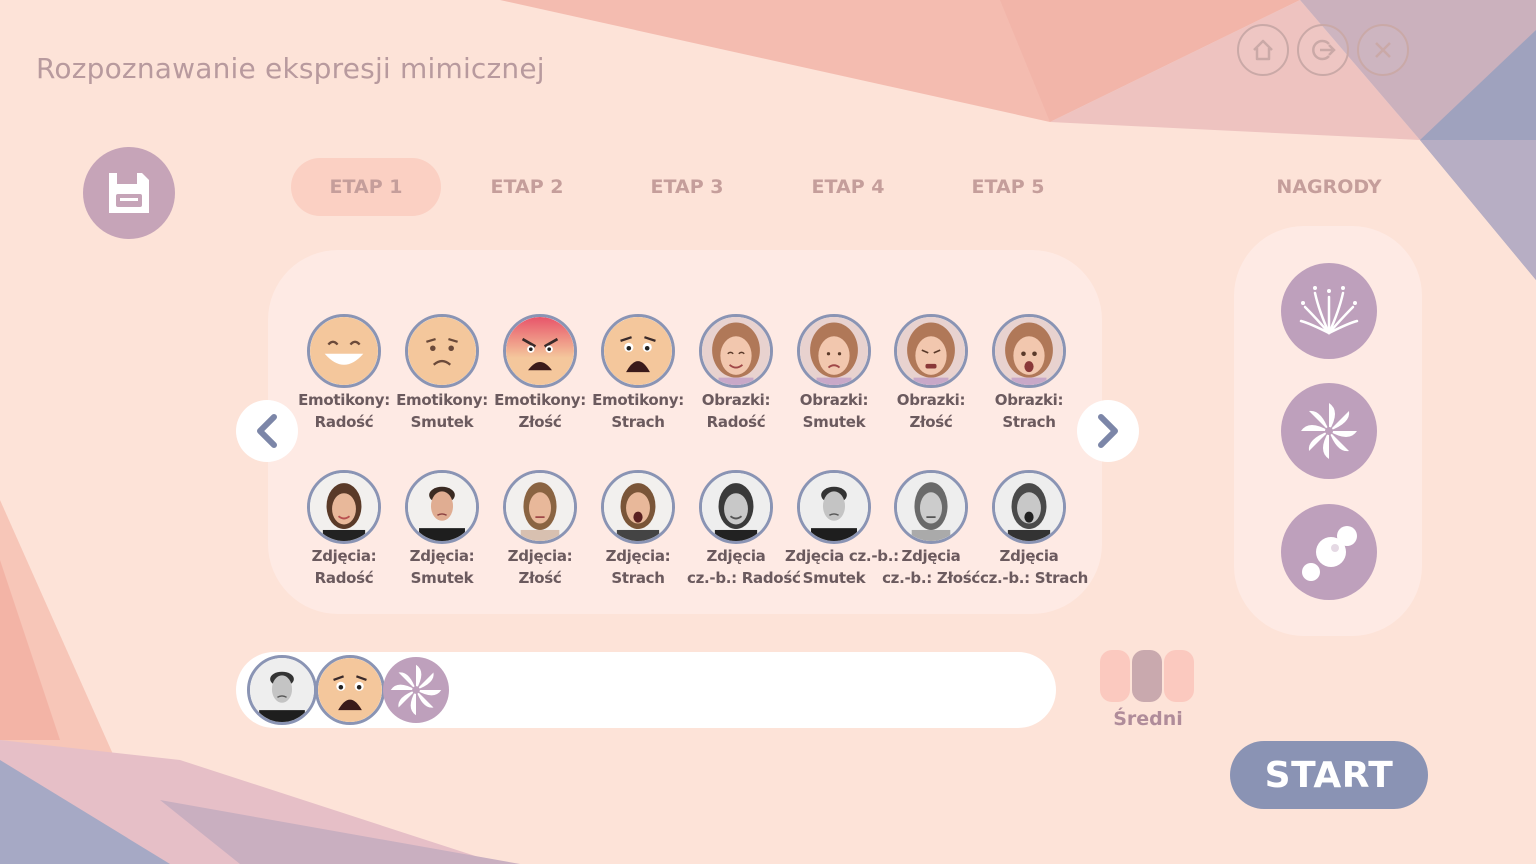  I want to click on difficulty-selector, so click(1148, 676).